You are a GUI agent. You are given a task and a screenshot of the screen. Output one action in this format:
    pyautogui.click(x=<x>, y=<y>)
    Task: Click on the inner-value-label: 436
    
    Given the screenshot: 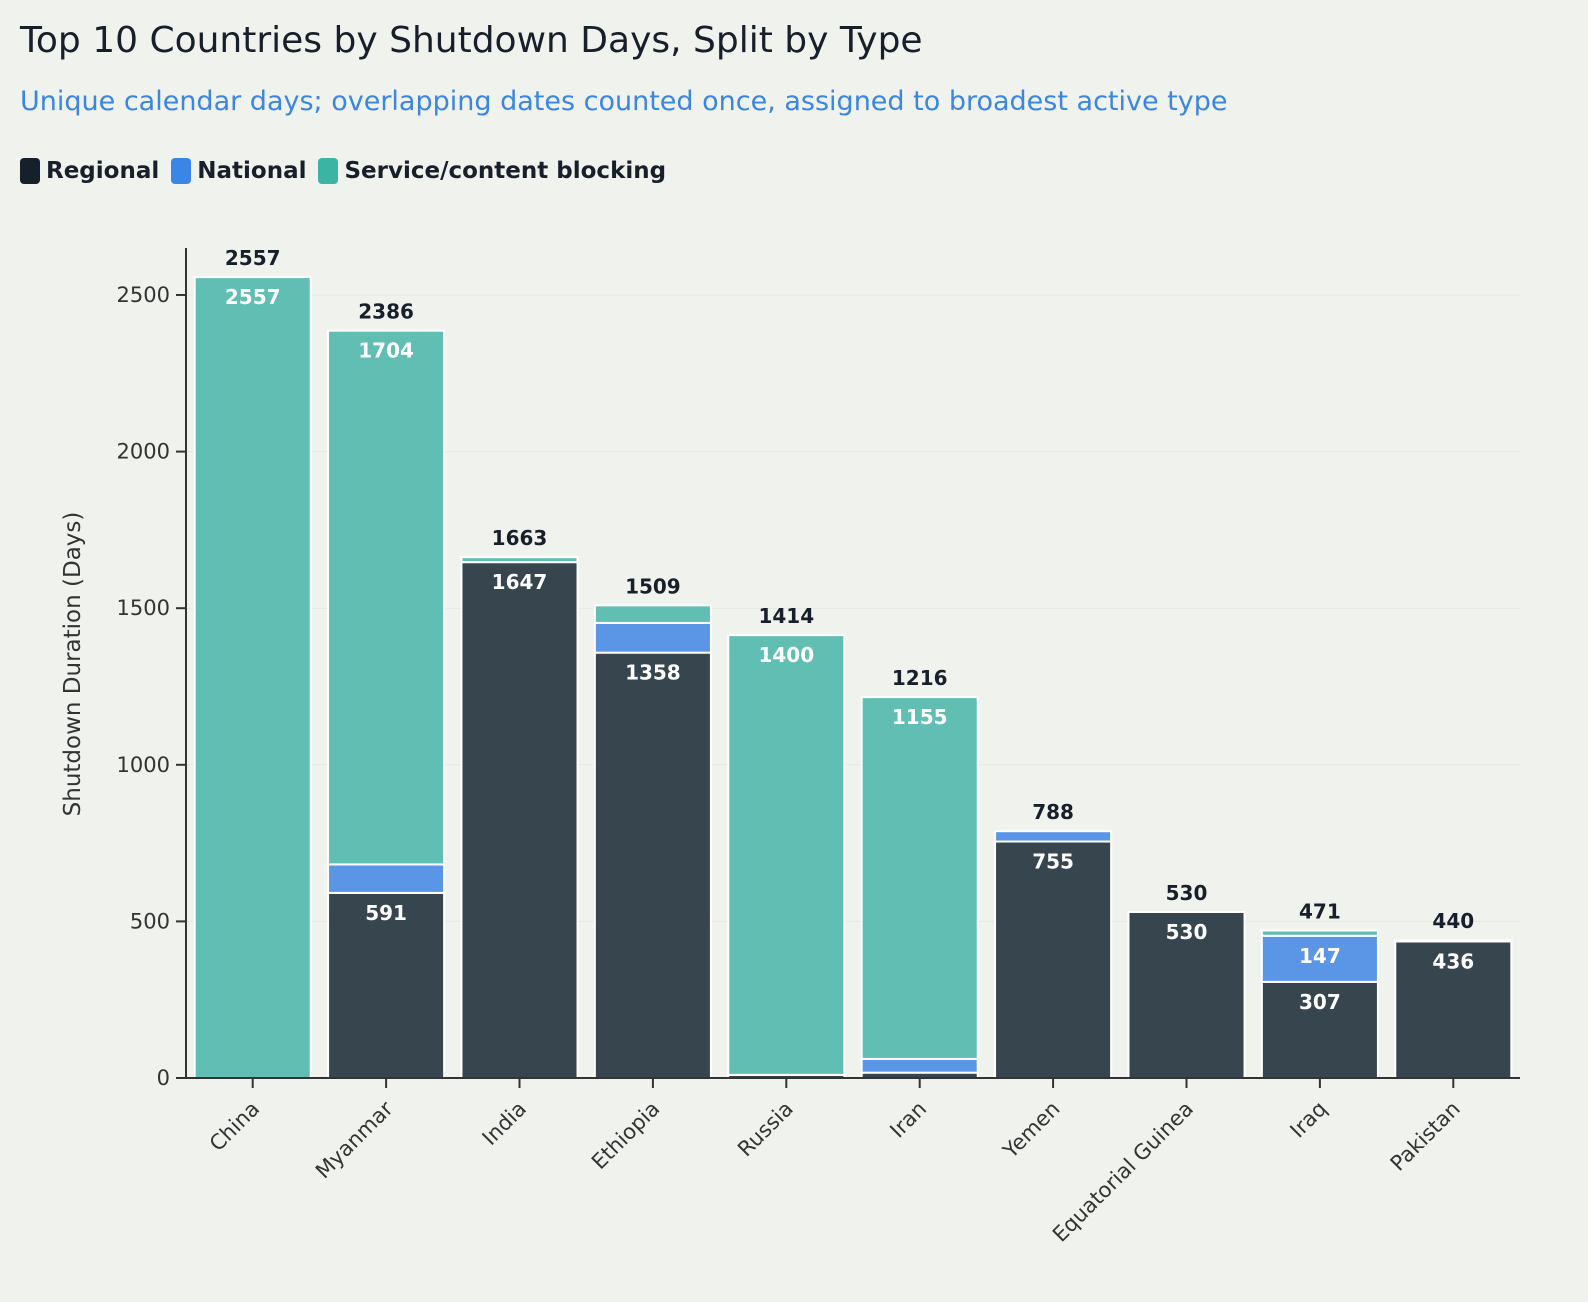 What is the action you would take?
    pyautogui.click(x=1453, y=961)
    